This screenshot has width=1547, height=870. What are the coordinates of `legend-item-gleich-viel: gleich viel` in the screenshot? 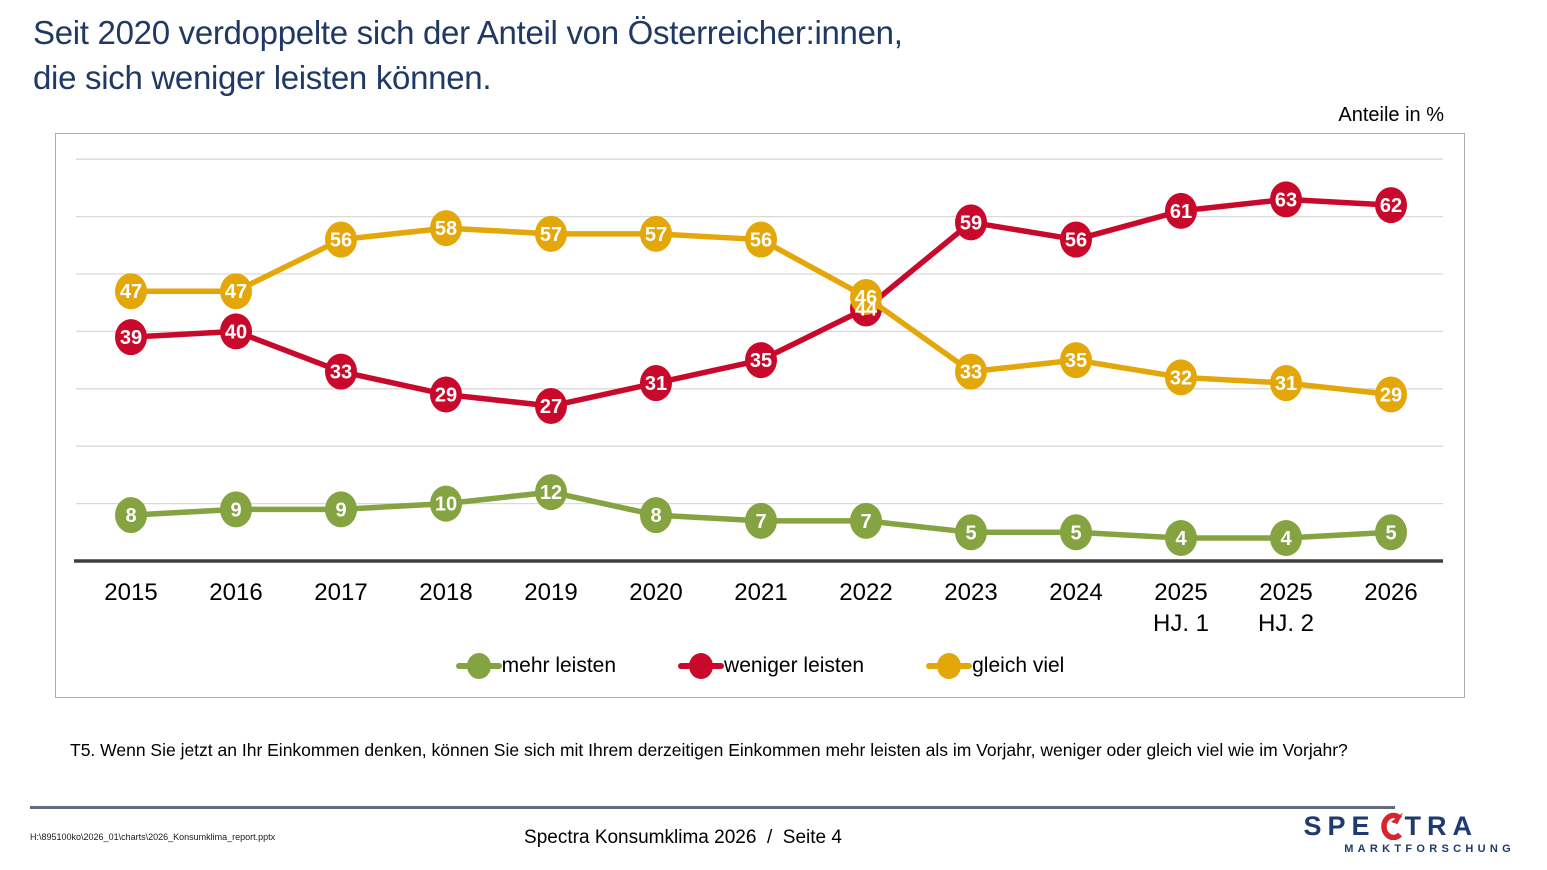 It's located at (995, 665).